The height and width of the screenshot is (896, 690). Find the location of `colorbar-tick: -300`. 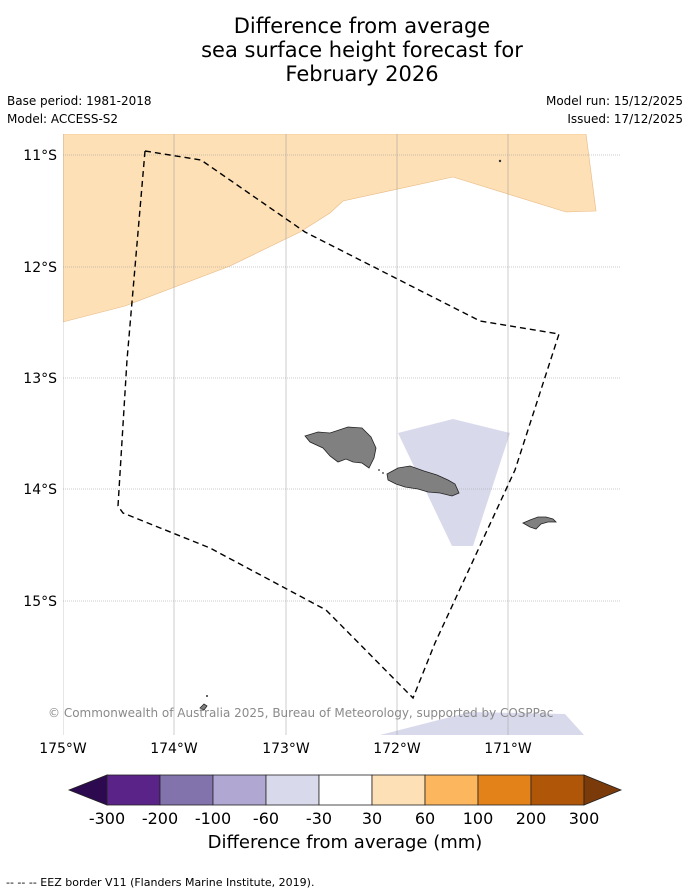

colorbar-tick: -300 is located at coordinates (107, 818).